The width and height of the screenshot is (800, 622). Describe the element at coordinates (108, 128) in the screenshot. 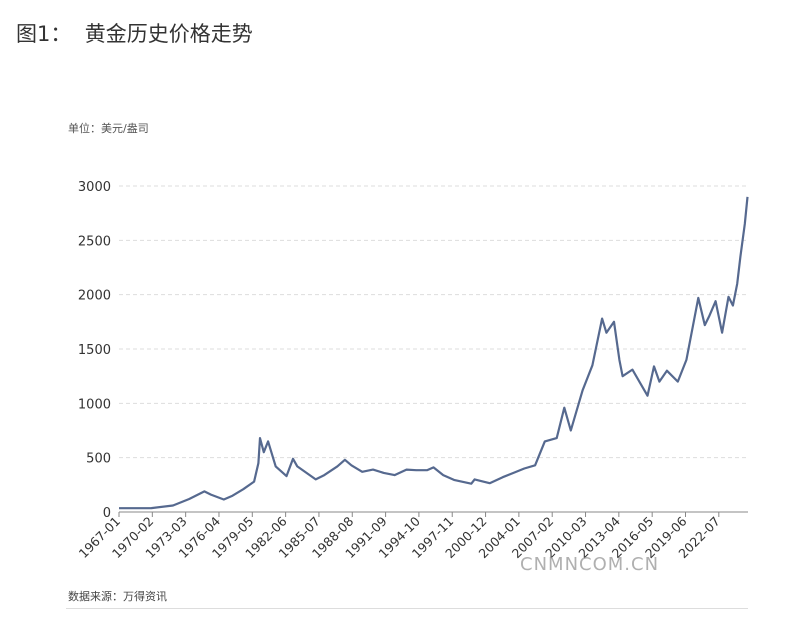

I see `unit-label: 单位：美元/盎司` at that location.